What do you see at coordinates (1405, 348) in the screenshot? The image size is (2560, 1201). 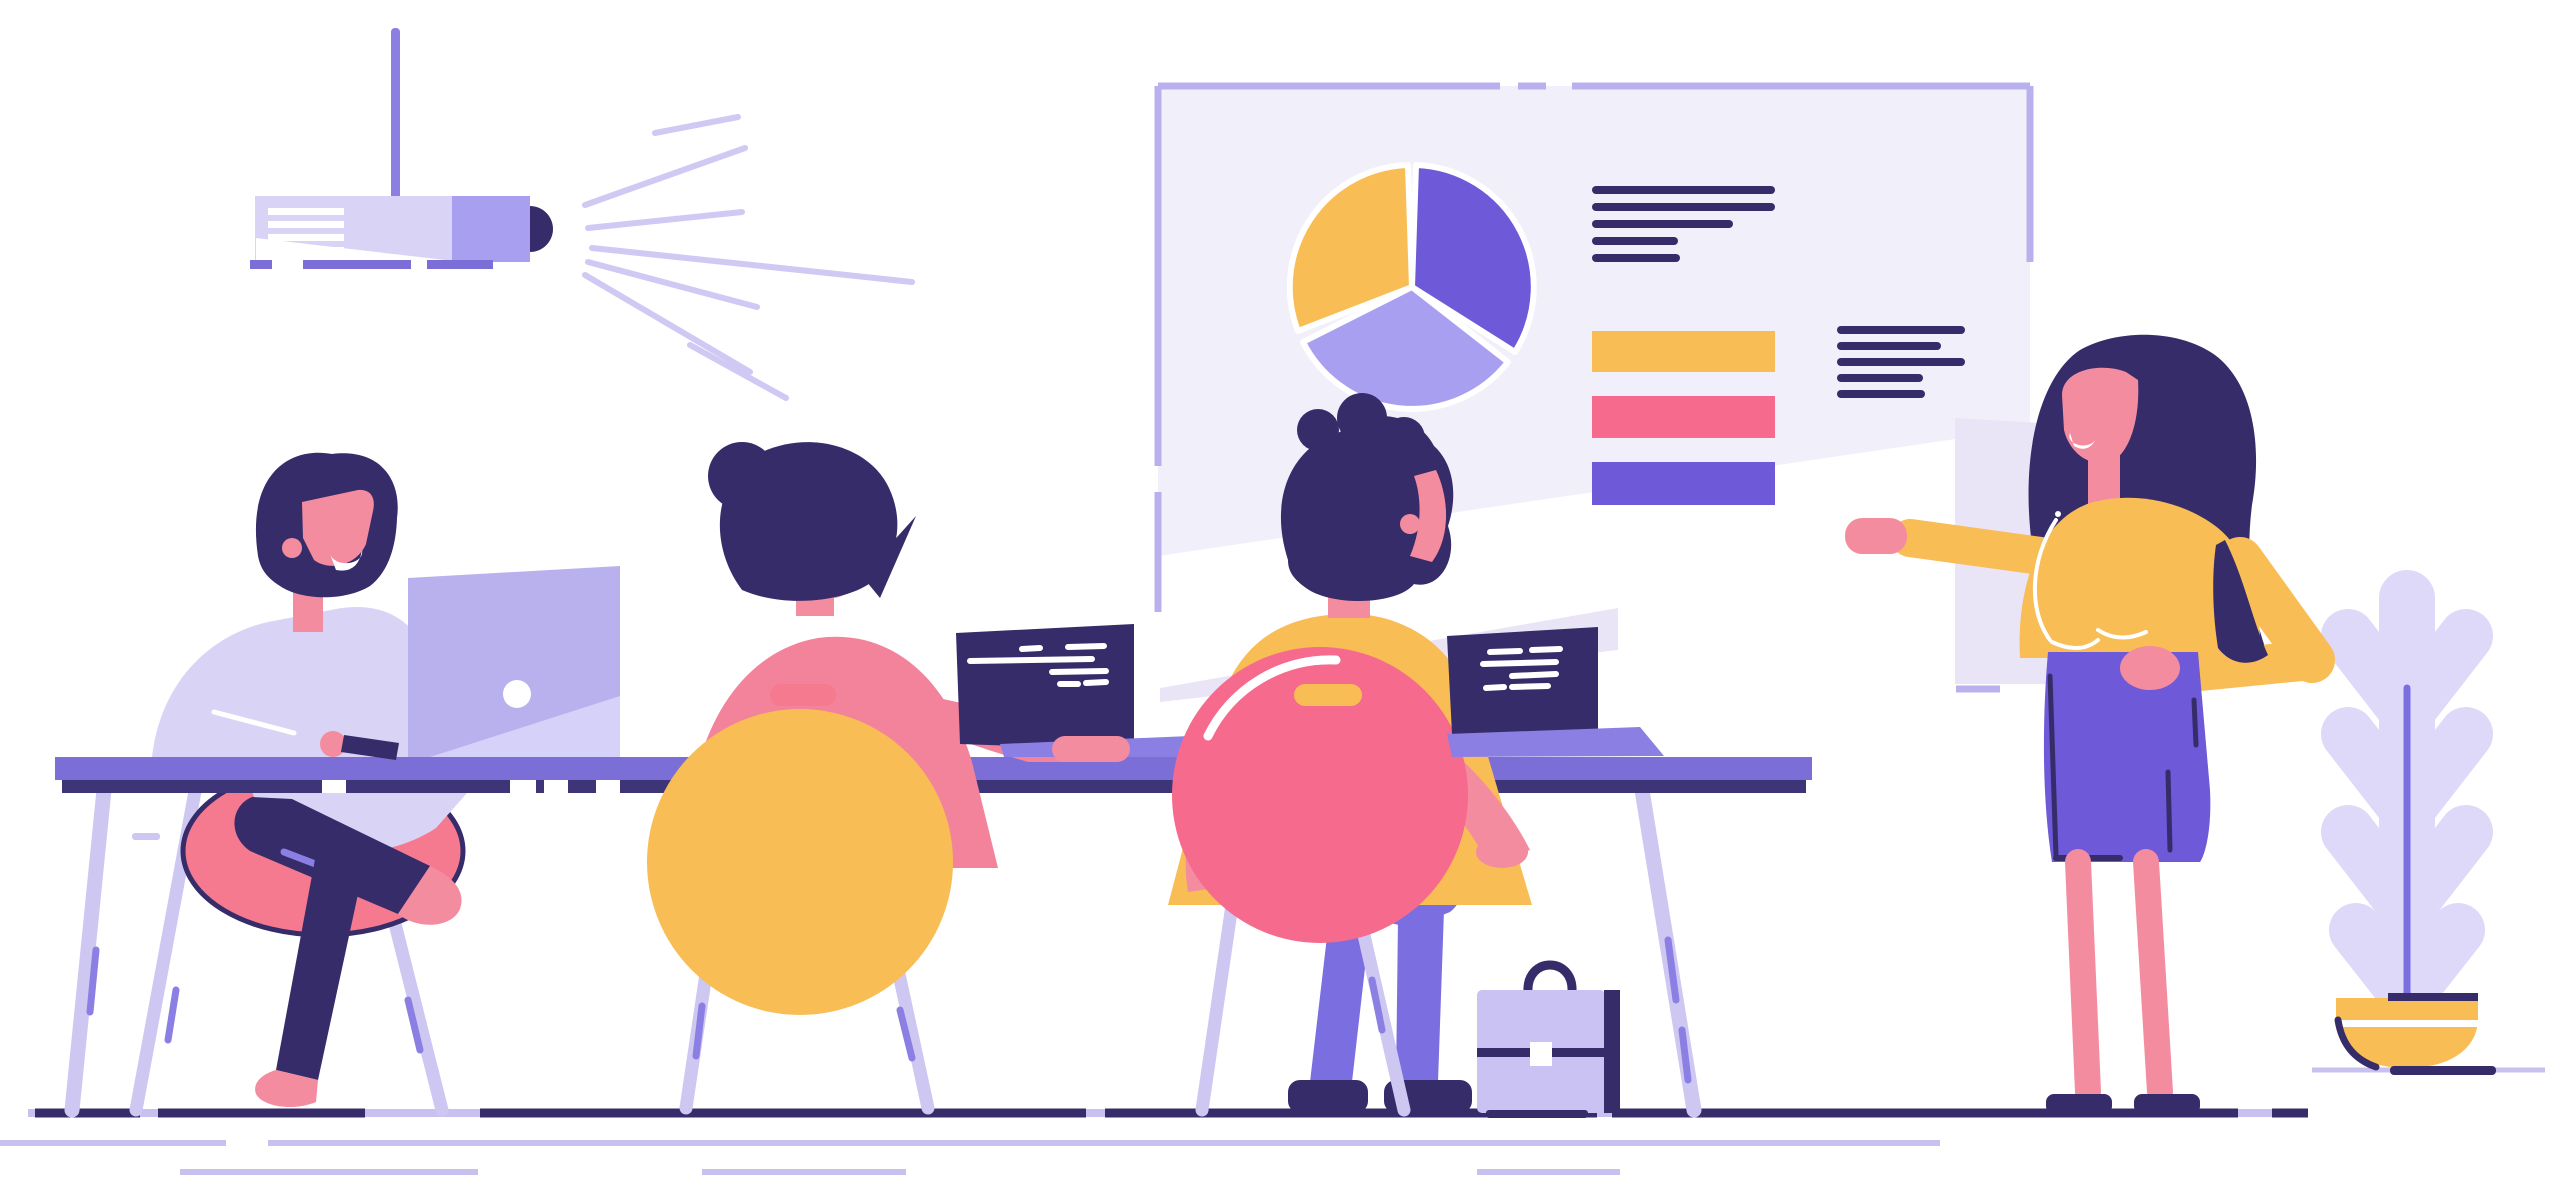 I see `pie-slice-light` at bounding box center [1405, 348].